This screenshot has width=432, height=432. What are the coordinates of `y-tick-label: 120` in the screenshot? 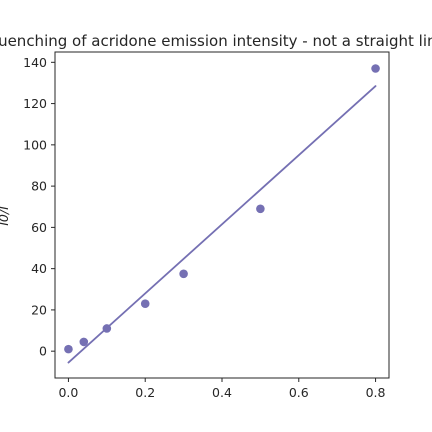 It's located at (35, 103).